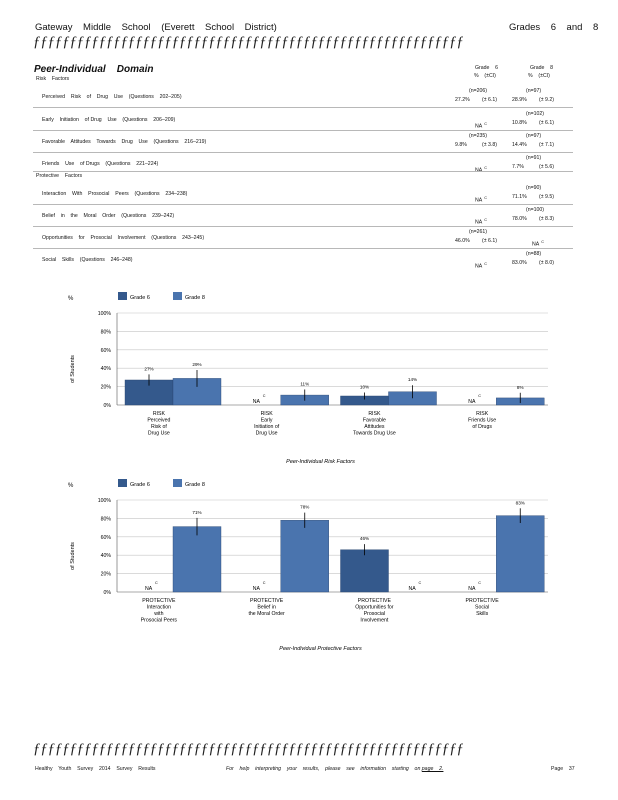 The image size is (618, 800). I want to click on category-label: Social, so click(482, 608).